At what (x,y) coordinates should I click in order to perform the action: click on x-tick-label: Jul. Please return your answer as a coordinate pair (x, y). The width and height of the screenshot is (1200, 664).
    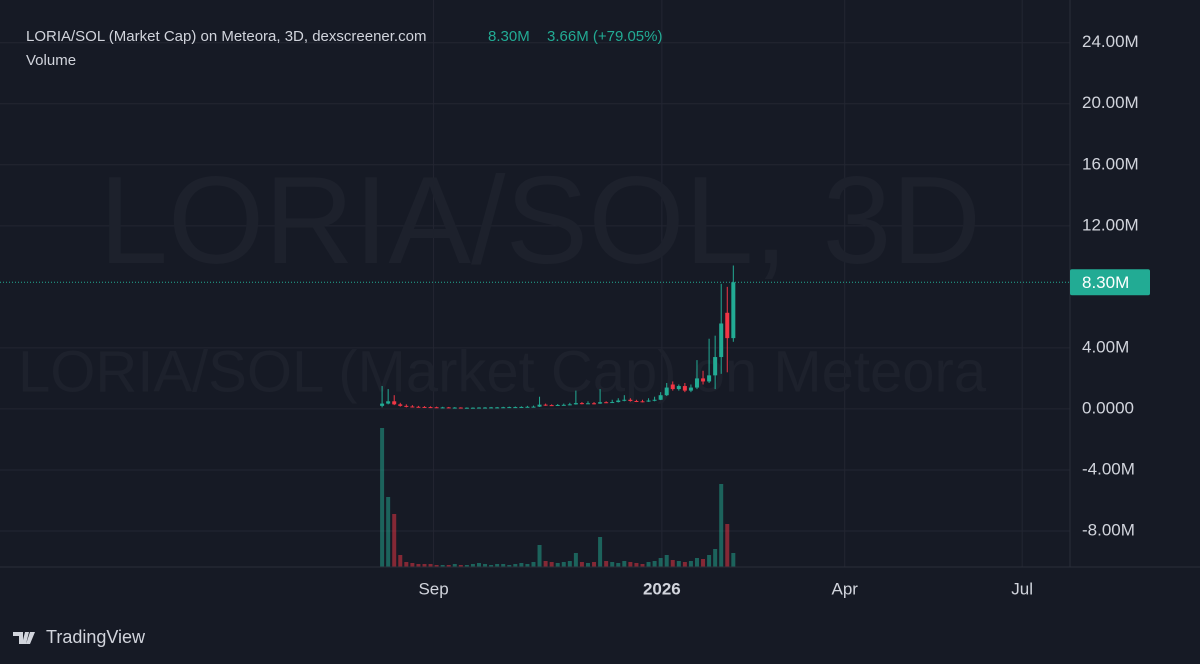
    Looking at the image, I should click on (1022, 588).